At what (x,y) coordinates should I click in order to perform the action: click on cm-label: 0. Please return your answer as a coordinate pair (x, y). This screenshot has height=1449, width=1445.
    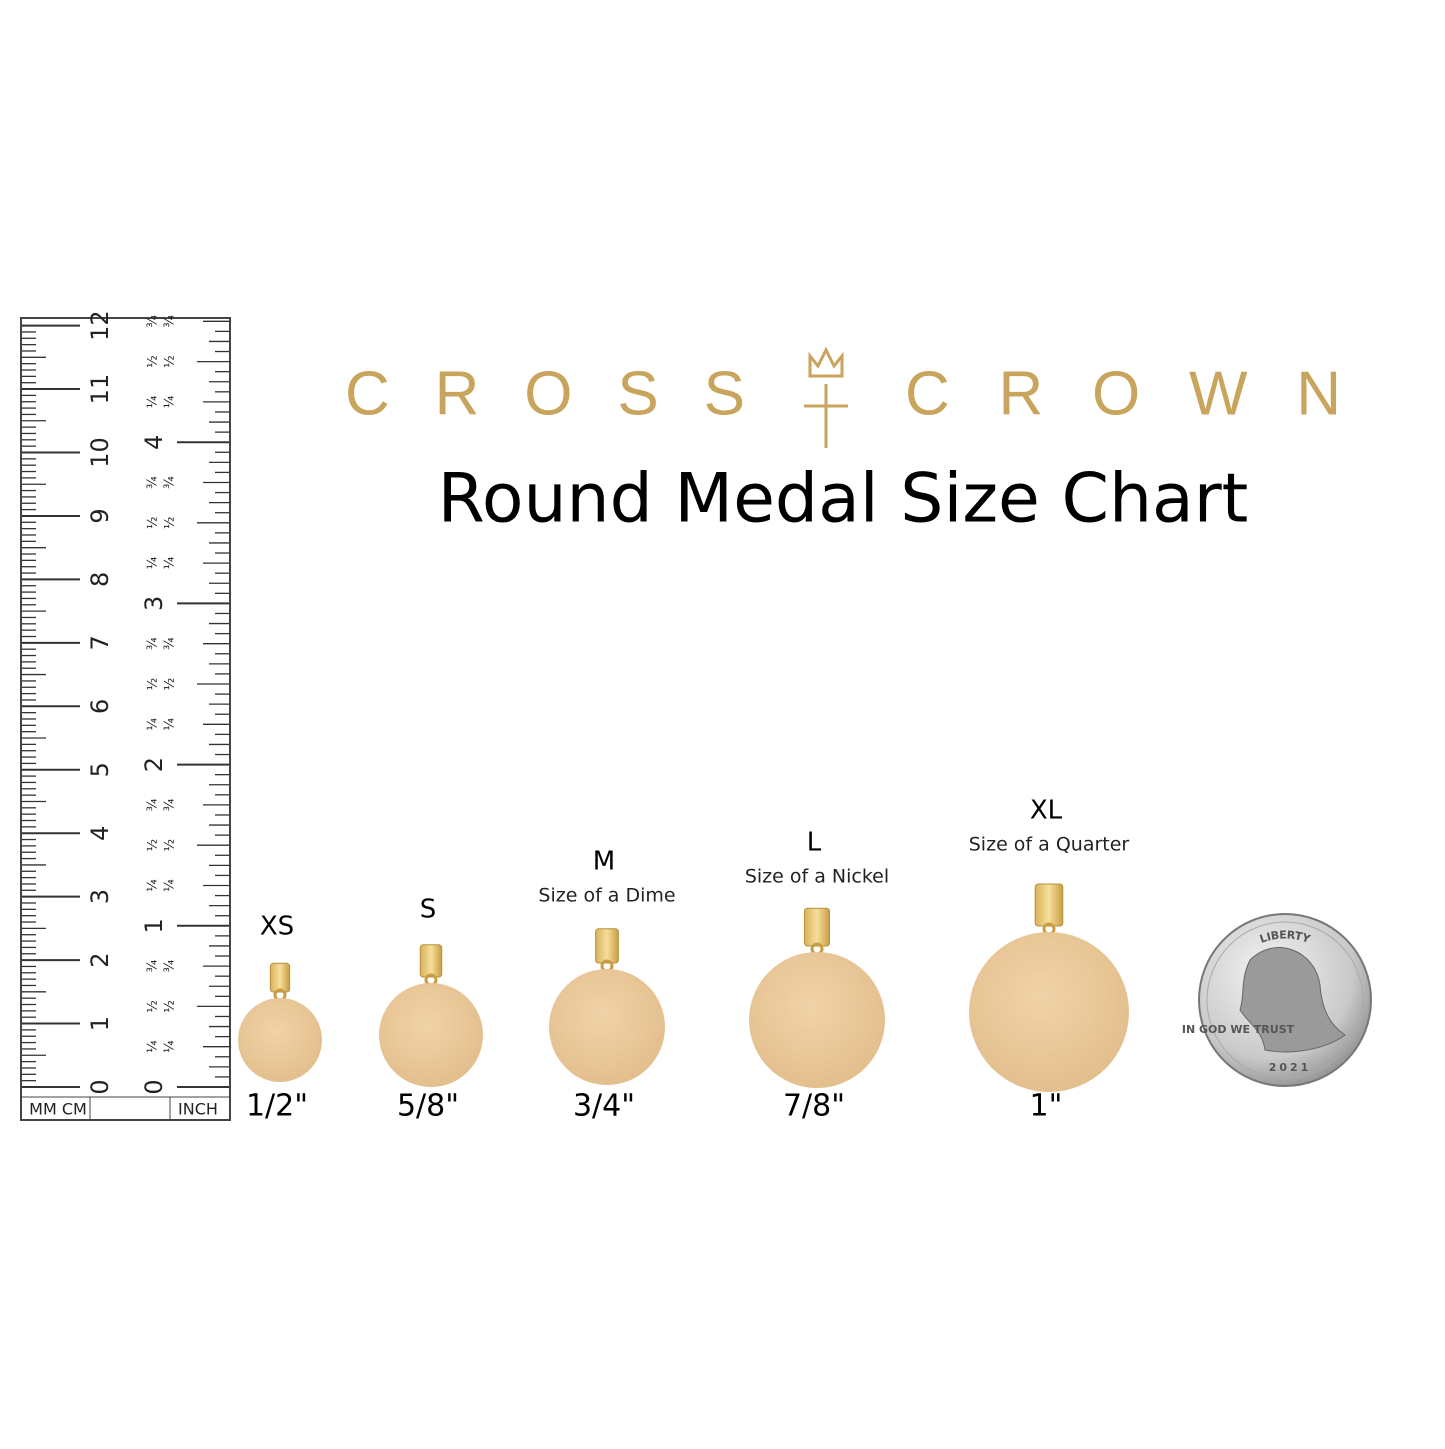
    Looking at the image, I should click on (100, 1086).